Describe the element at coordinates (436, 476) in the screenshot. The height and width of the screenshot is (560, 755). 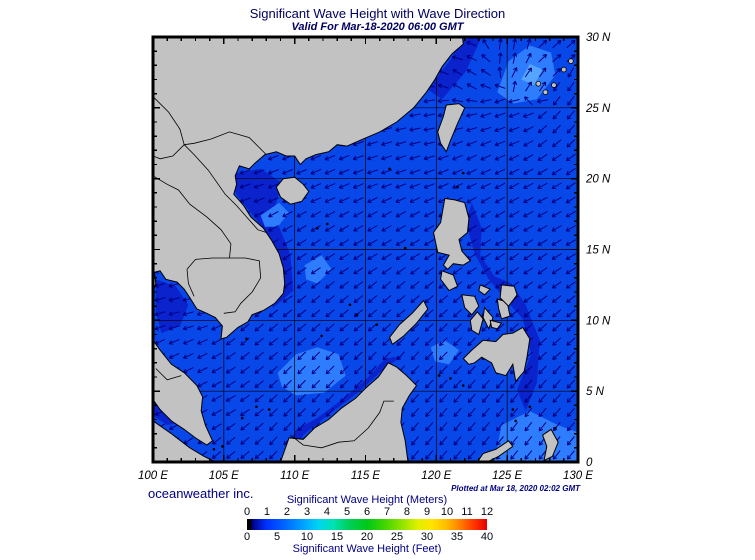
I see `lon-axis-label: 120 E` at that location.